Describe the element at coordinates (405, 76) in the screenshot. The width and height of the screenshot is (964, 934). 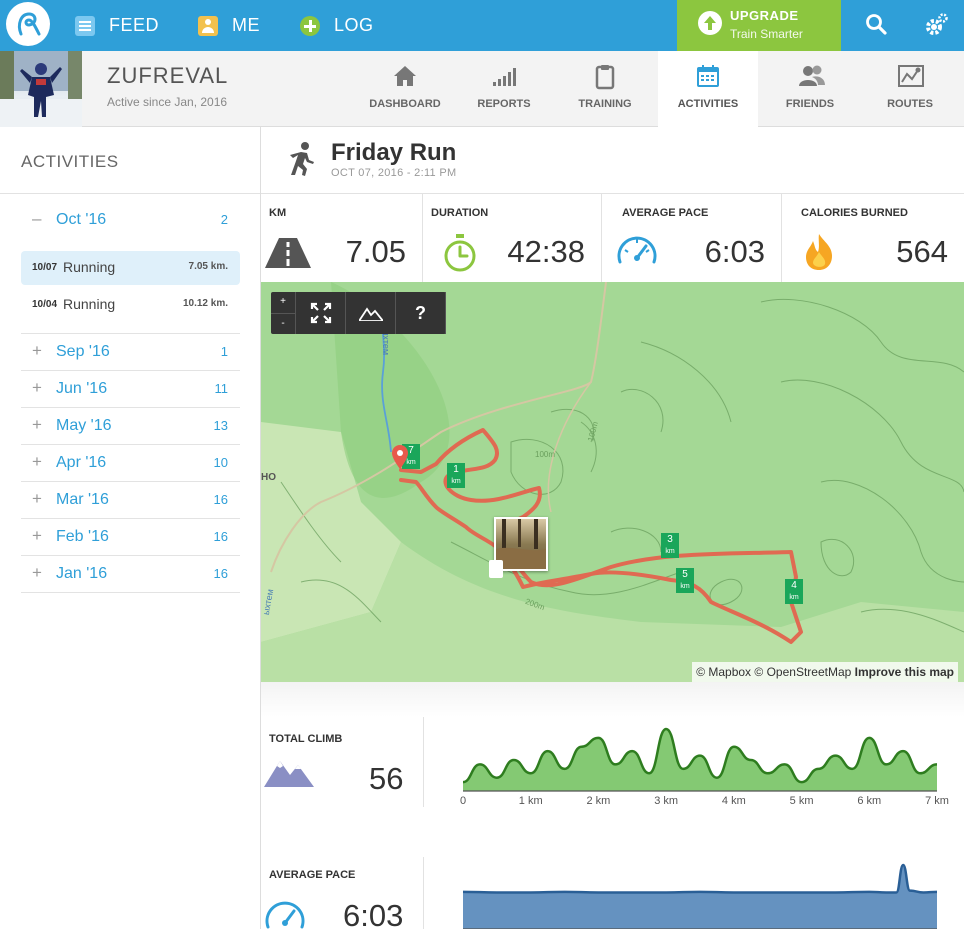
I see `home-icon` at that location.